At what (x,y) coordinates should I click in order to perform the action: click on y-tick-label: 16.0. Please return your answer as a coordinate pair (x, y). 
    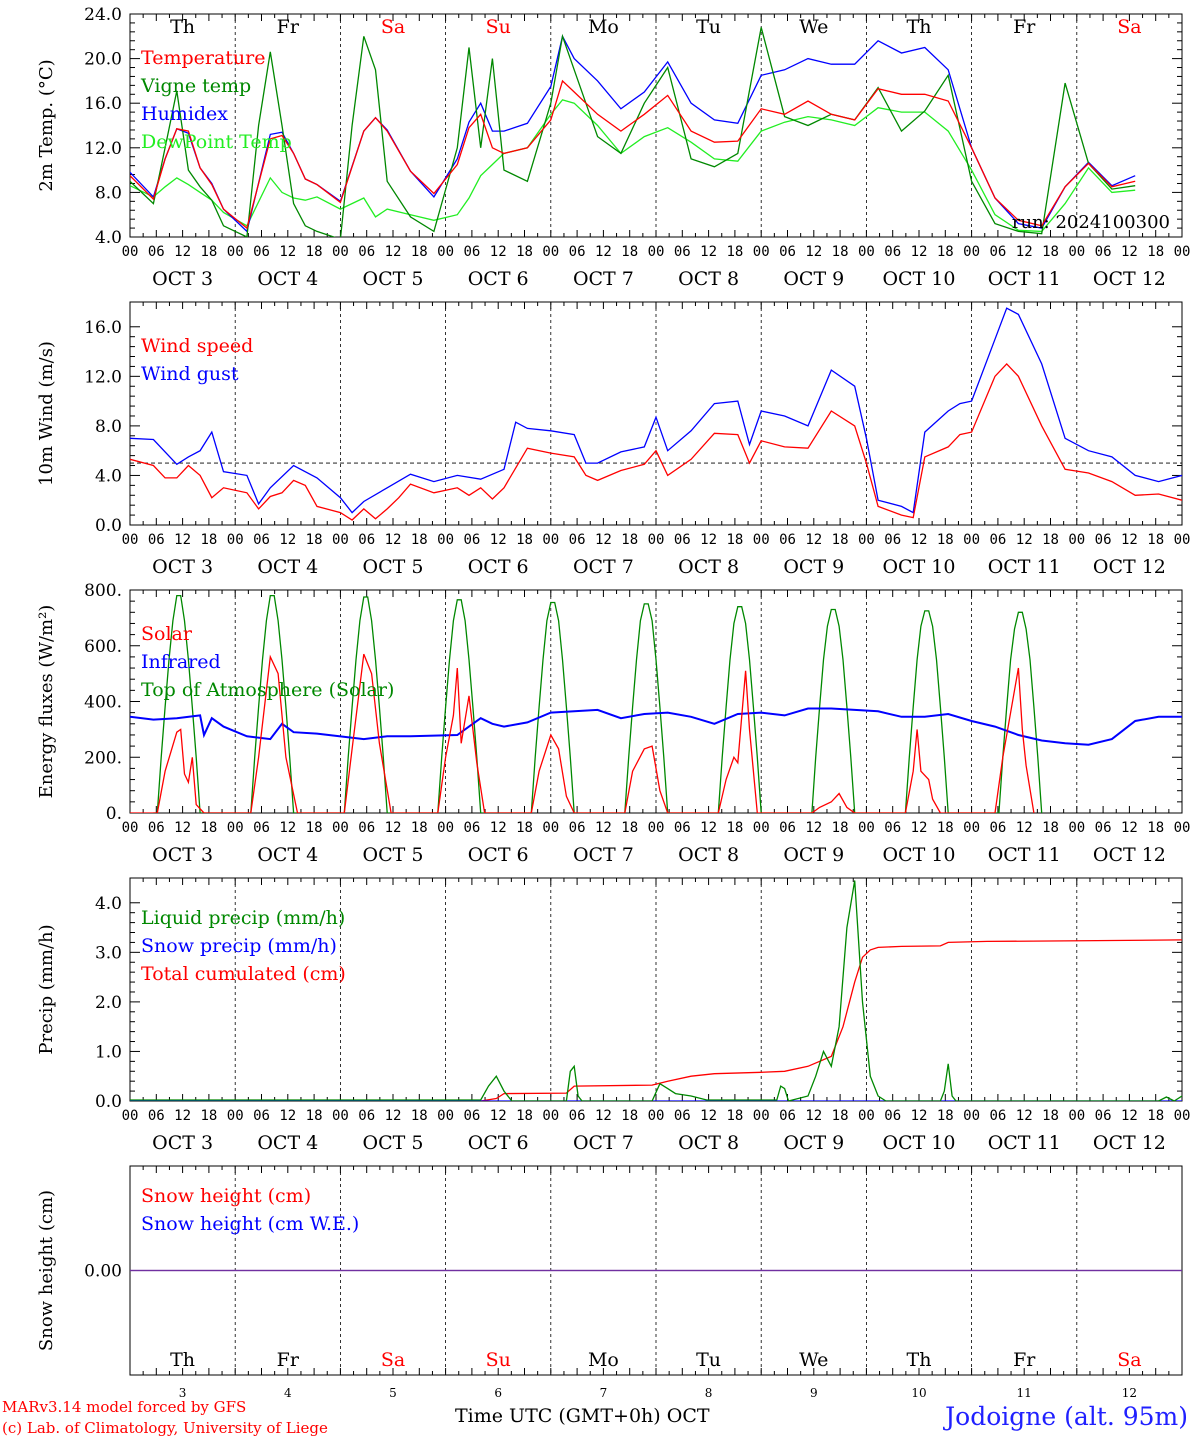
    Looking at the image, I should click on (103, 104).